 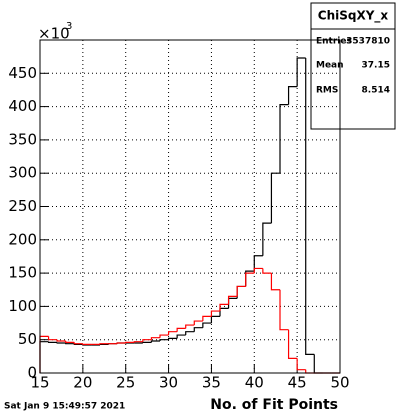 I want to click on x-tick-label: 40, so click(x=254, y=383).